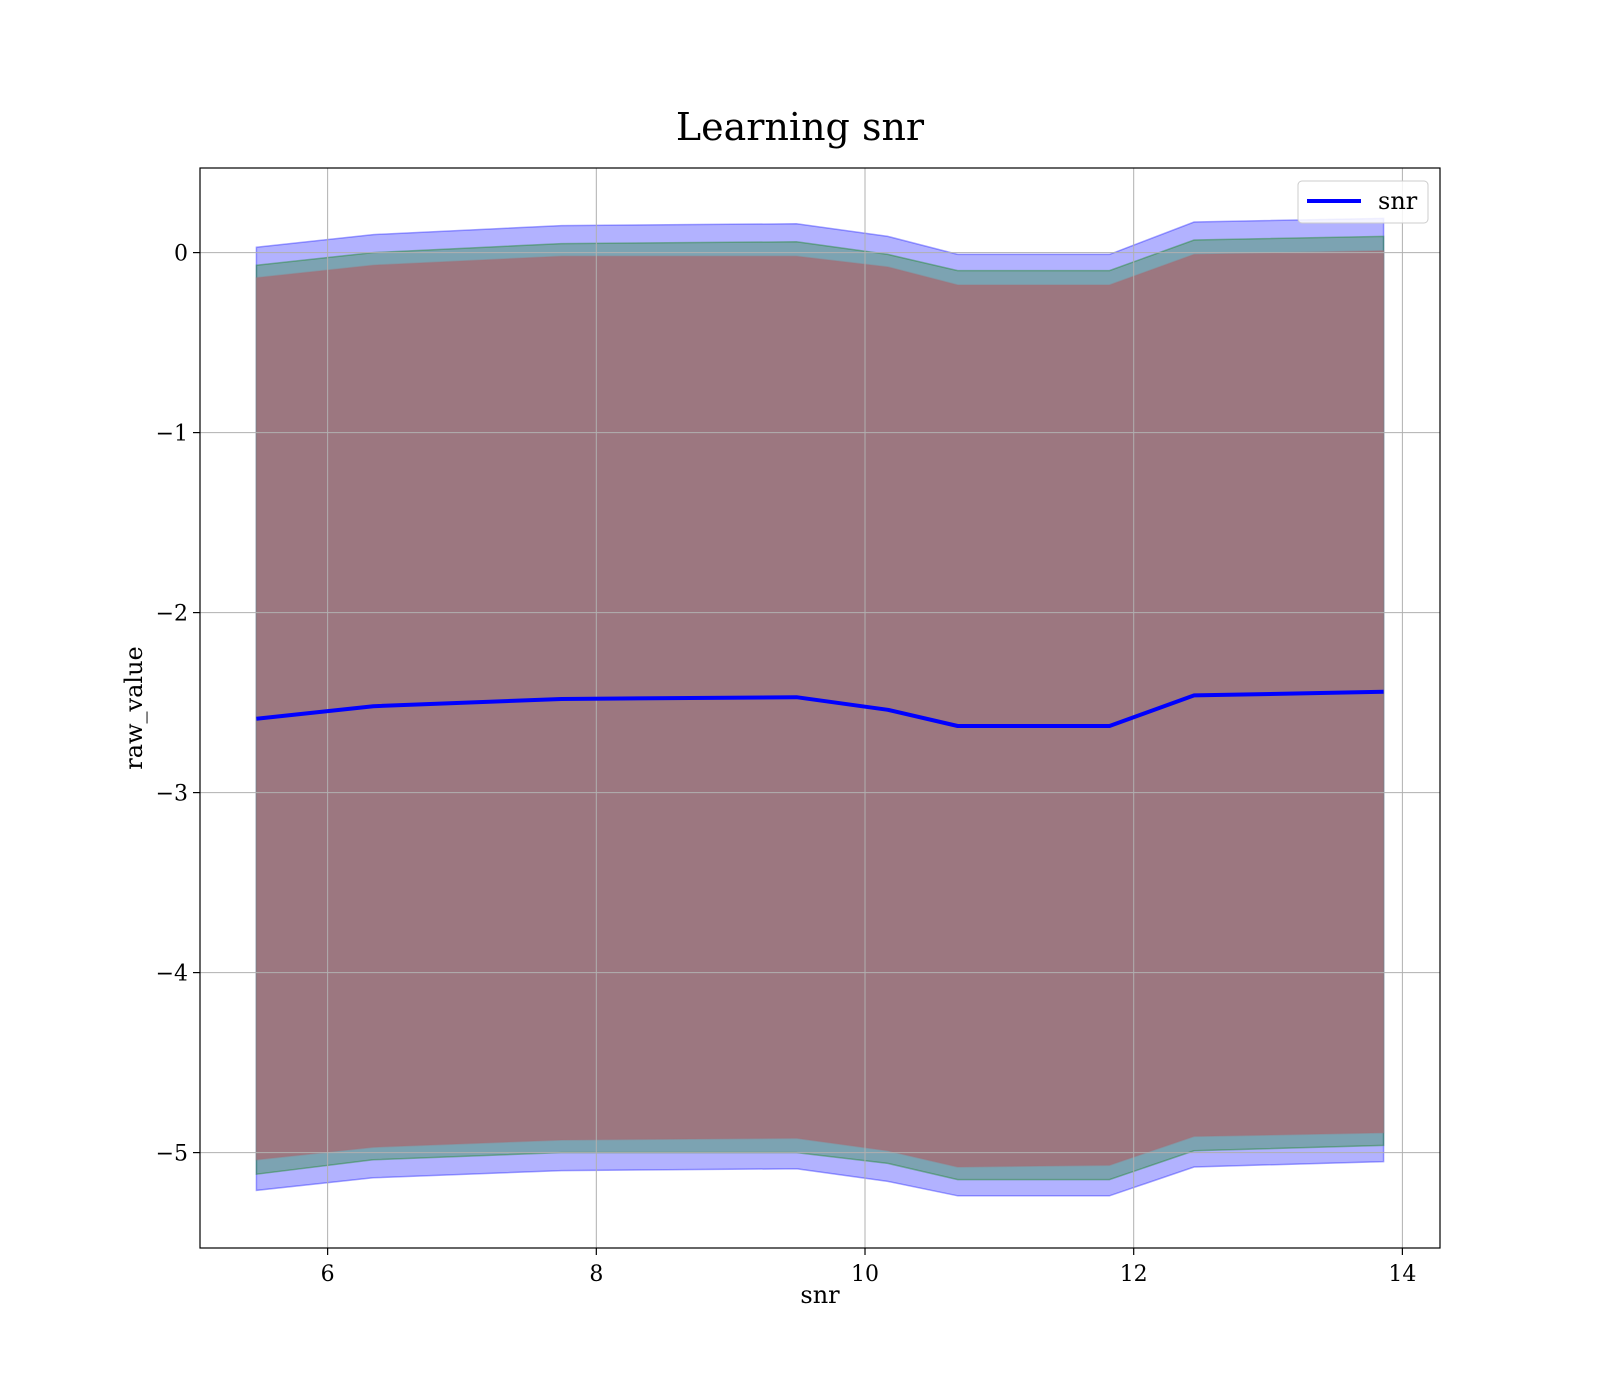 Image resolution: width=1600 pixels, height=1400 pixels. Describe the element at coordinates (596, 1274) in the screenshot. I see `x-tick-label-1: 8` at that location.